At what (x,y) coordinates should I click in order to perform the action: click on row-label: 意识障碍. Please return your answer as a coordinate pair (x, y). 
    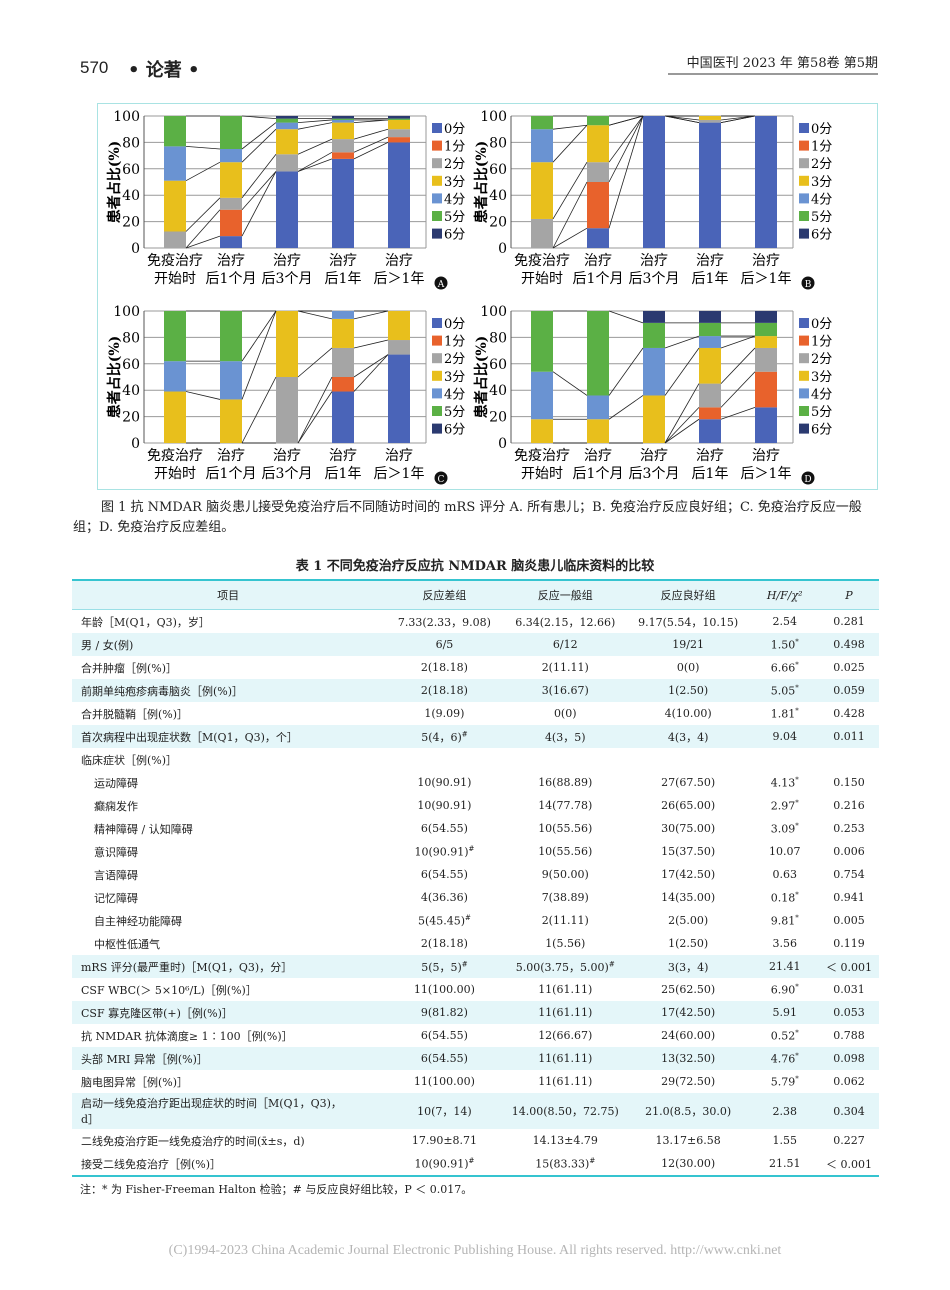
    Looking at the image, I should click on (116, 852).